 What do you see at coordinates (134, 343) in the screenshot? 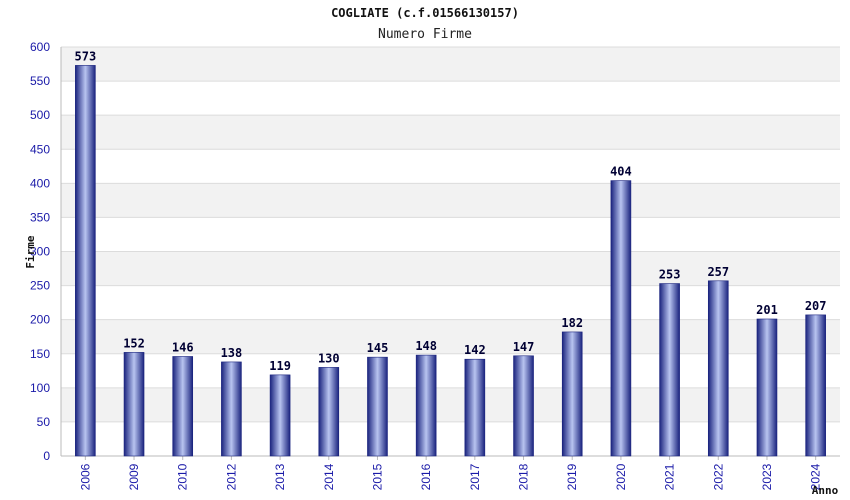
I see `data-label-2009: 152` at bounding box center [134, 343].